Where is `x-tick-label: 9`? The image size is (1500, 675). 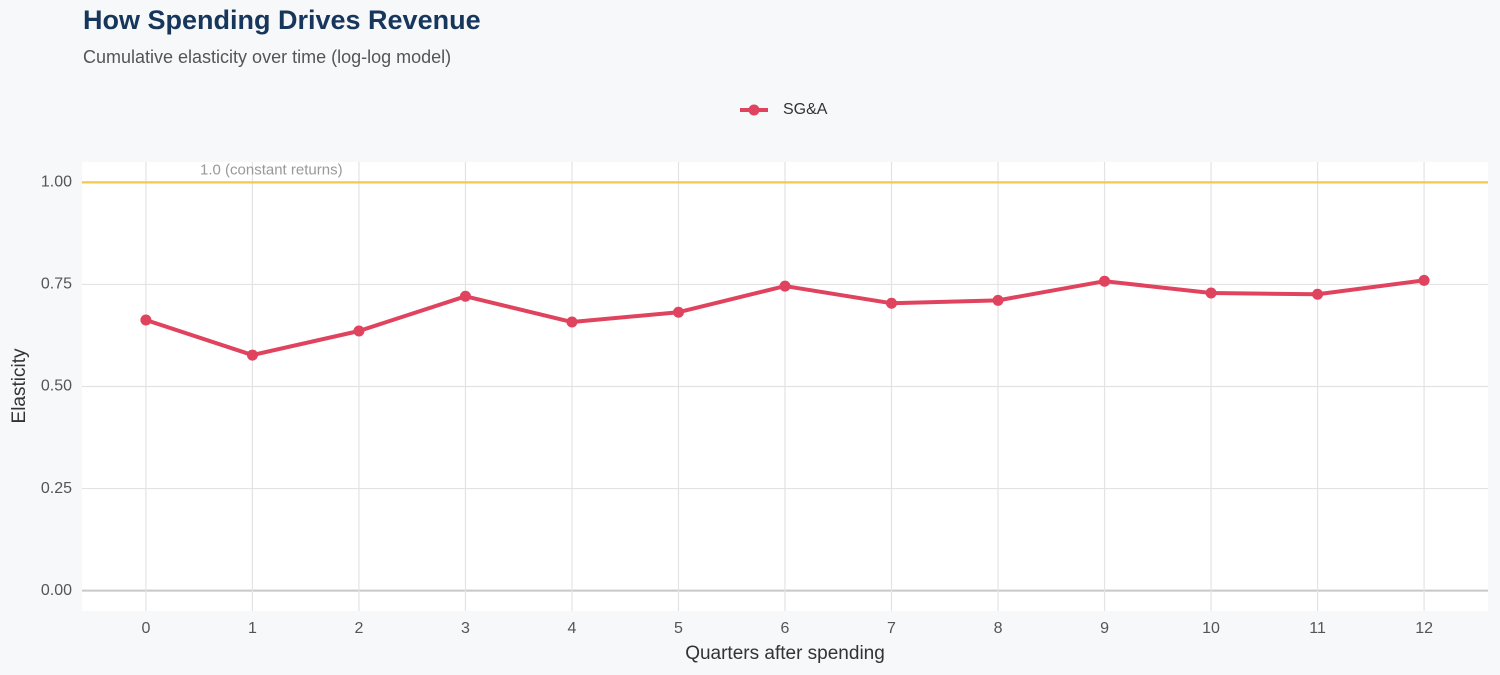
x-tick-label: 9 is located at coordinates (1104, 628).